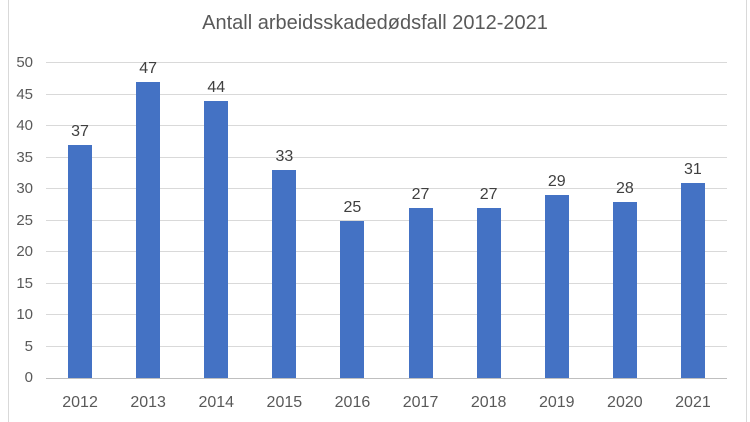 The image size is (750, 422). What do you see at coordinates (625, 402) in the screenshot?
I see `x-tick-label: 2020` at bounding box center [625, 402].